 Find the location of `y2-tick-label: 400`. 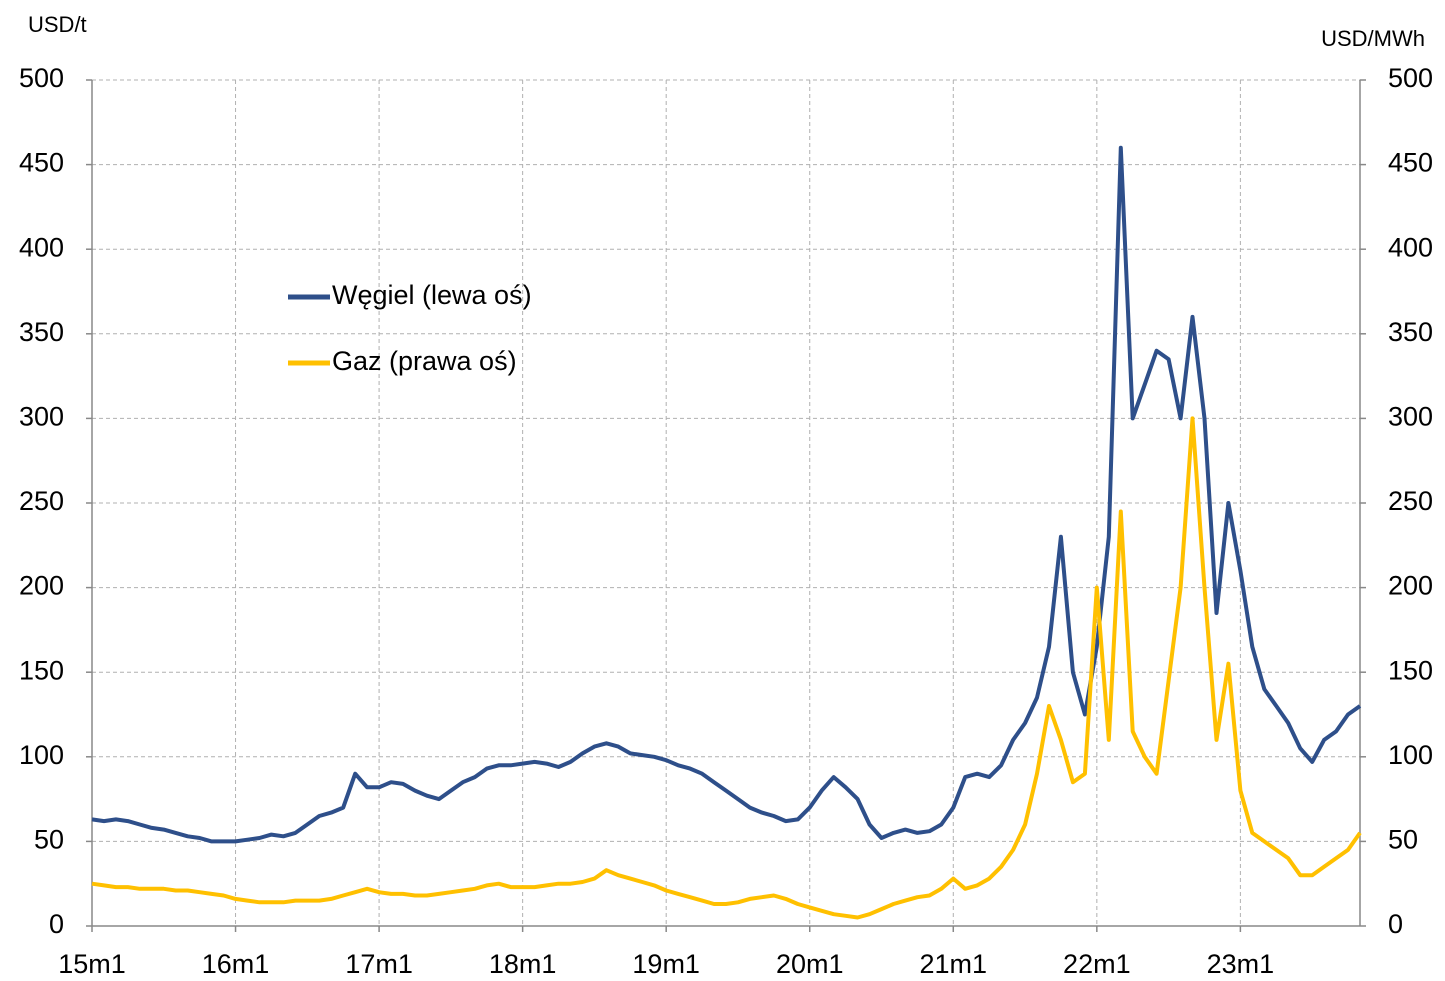

y2-tick-label: 400 is located at coordinates (1410, 247).